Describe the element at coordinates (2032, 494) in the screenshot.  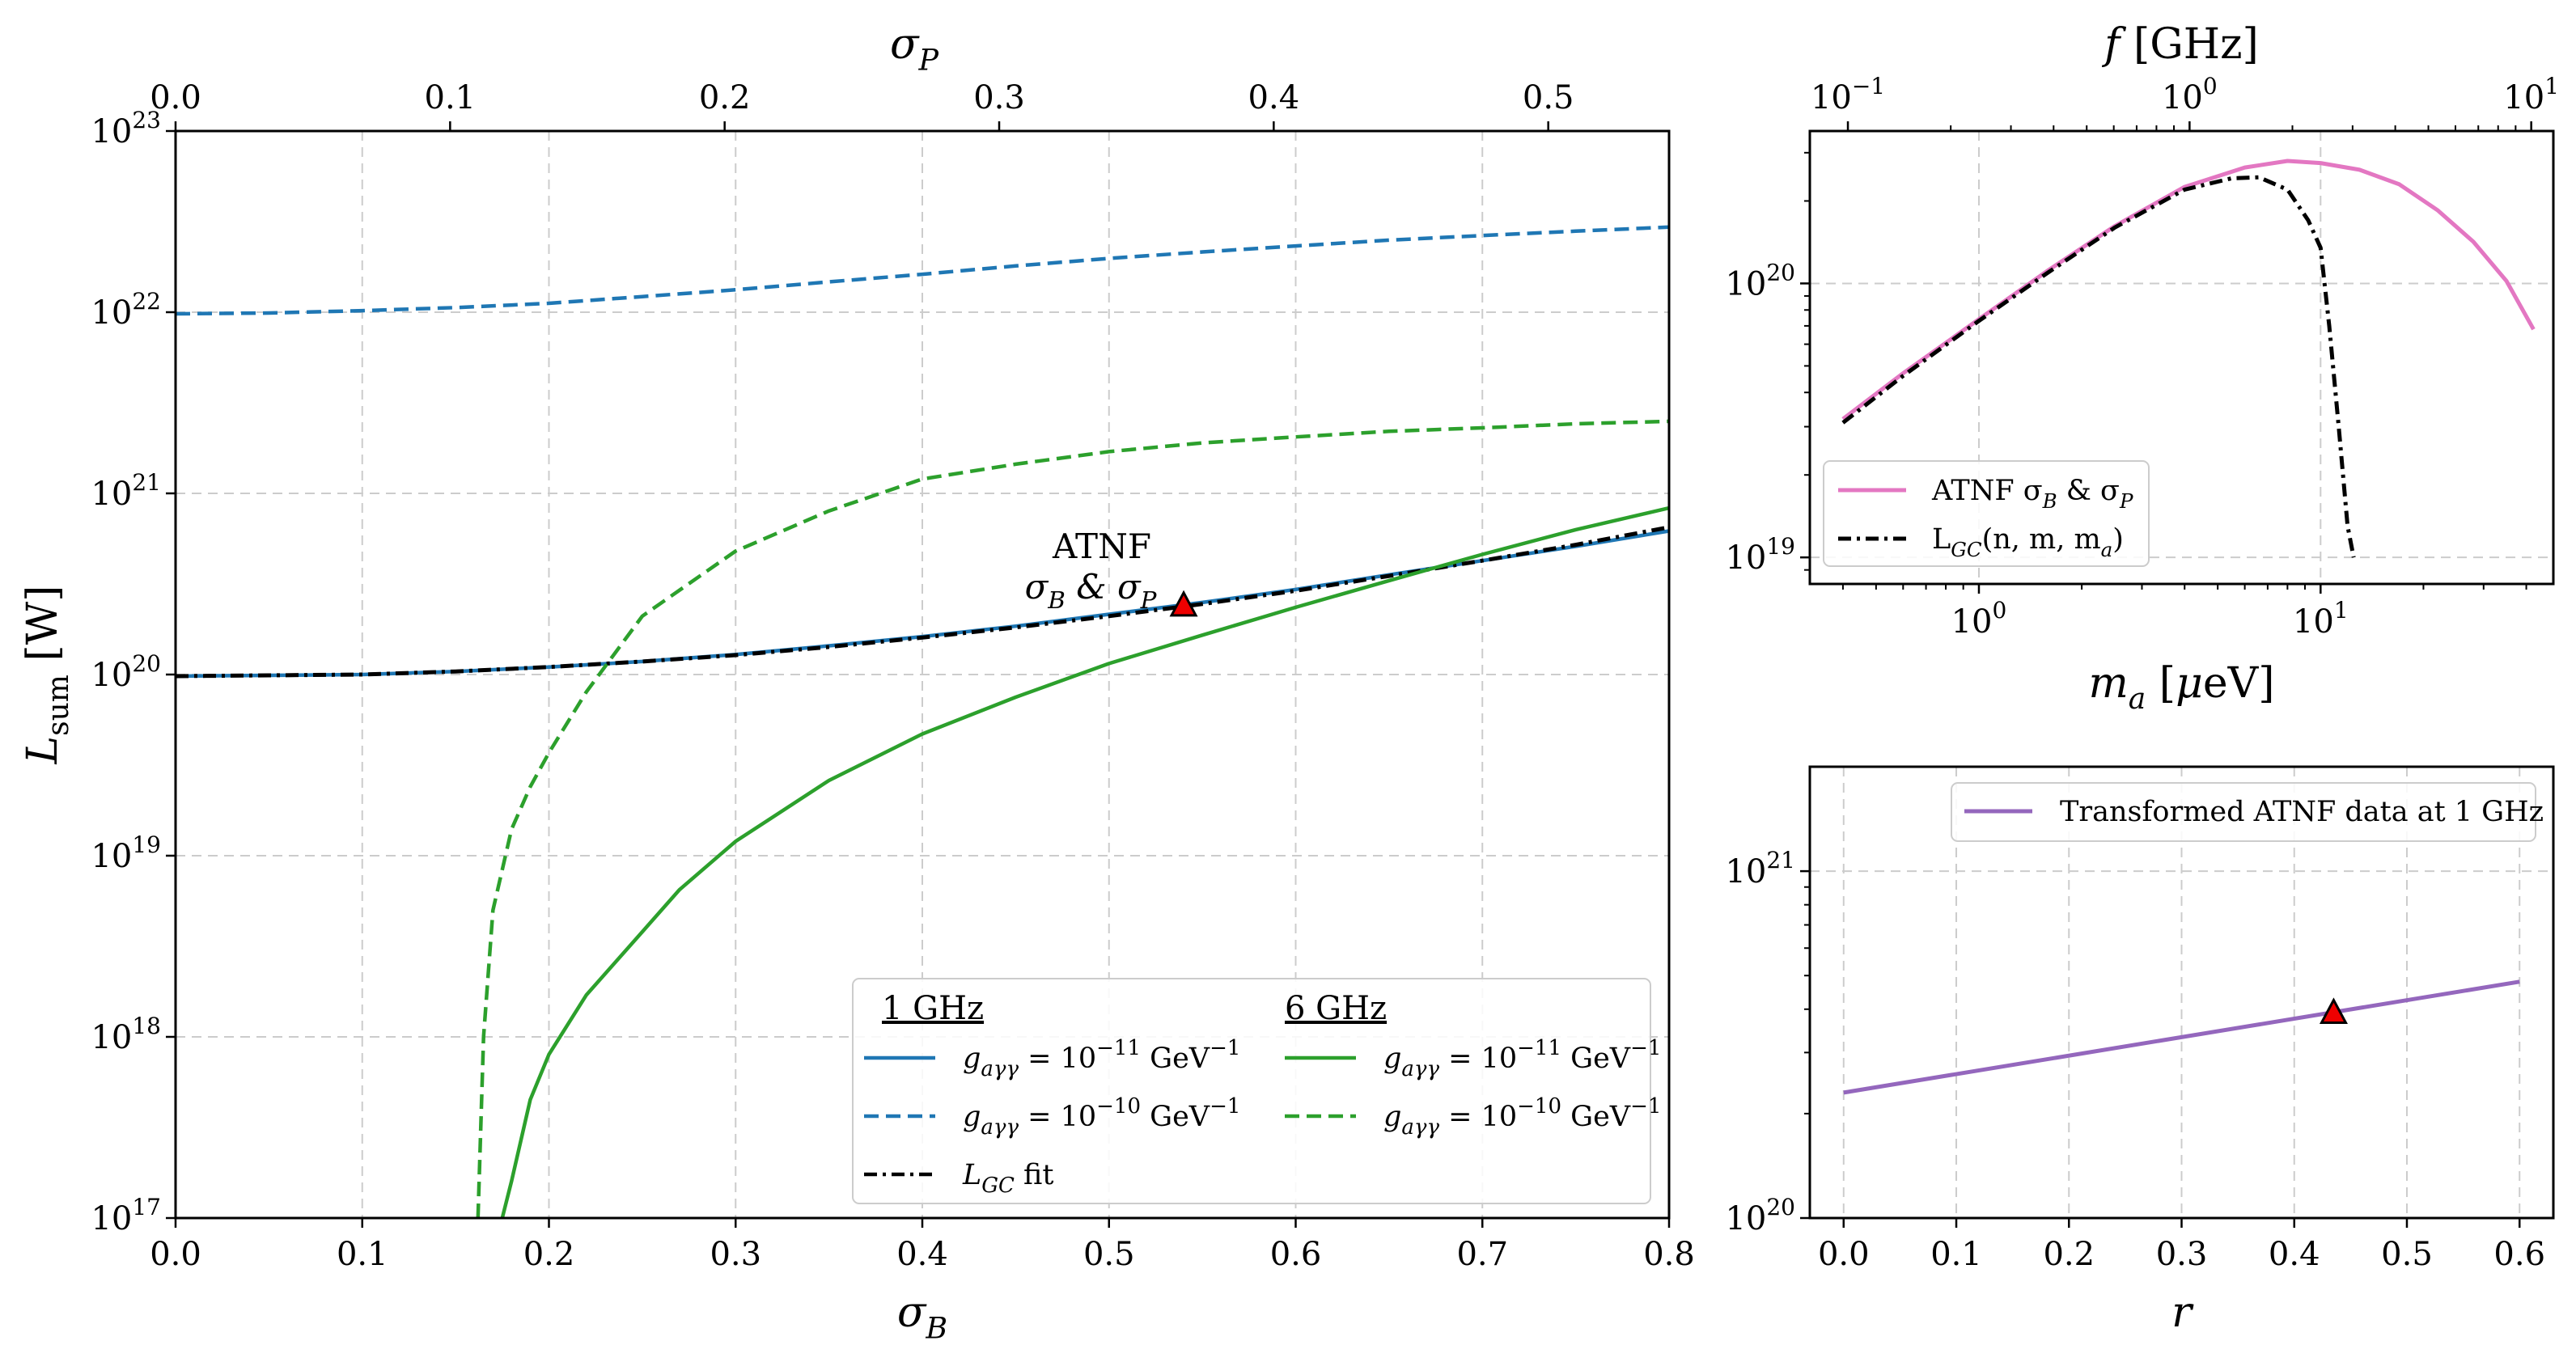
I see `legend-entry-label: ATNF σB & σP` at that location.